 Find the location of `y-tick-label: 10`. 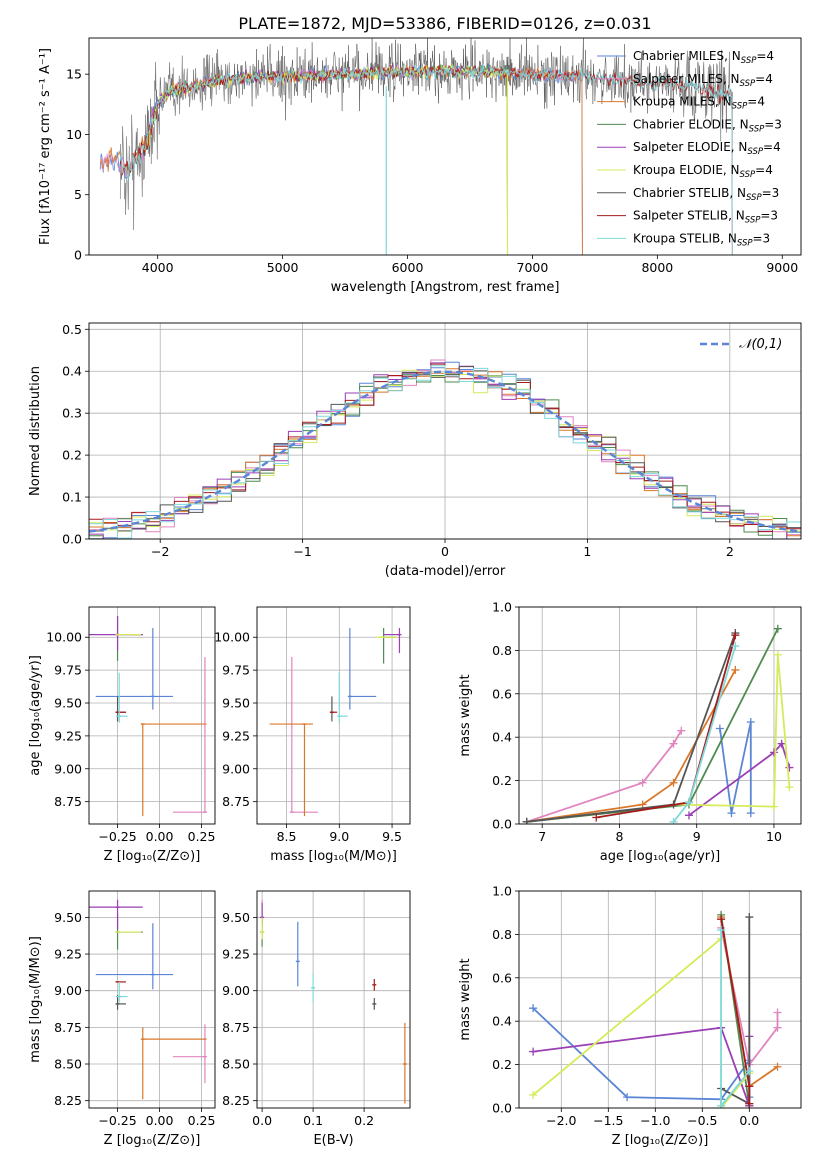

y-tick-label: 10 is located at coordinates (74, 134).